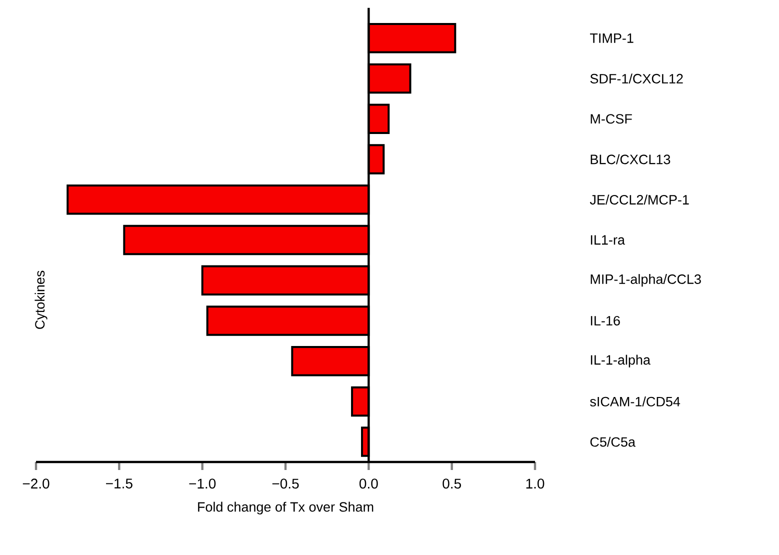 This screenshot has width=779, height=555. Describe the element at coordinates (612, 38) in the screenshot. I see `y-tick-label: TIMP-1` at that location.